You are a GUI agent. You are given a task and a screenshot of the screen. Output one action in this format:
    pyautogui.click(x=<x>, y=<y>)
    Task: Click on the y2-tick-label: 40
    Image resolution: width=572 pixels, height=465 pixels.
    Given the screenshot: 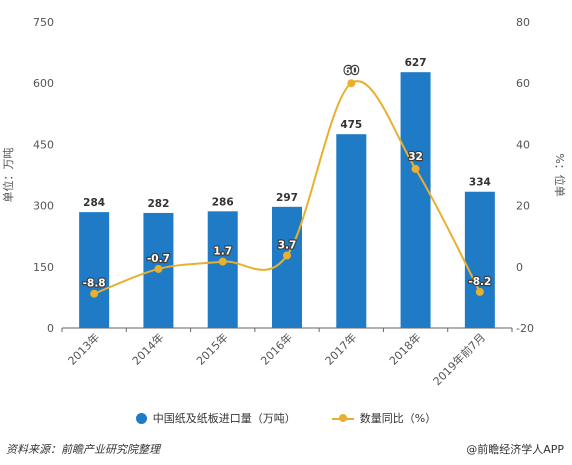 What is the action you would take?
    pyautogui.click(x=523, y=144)
    